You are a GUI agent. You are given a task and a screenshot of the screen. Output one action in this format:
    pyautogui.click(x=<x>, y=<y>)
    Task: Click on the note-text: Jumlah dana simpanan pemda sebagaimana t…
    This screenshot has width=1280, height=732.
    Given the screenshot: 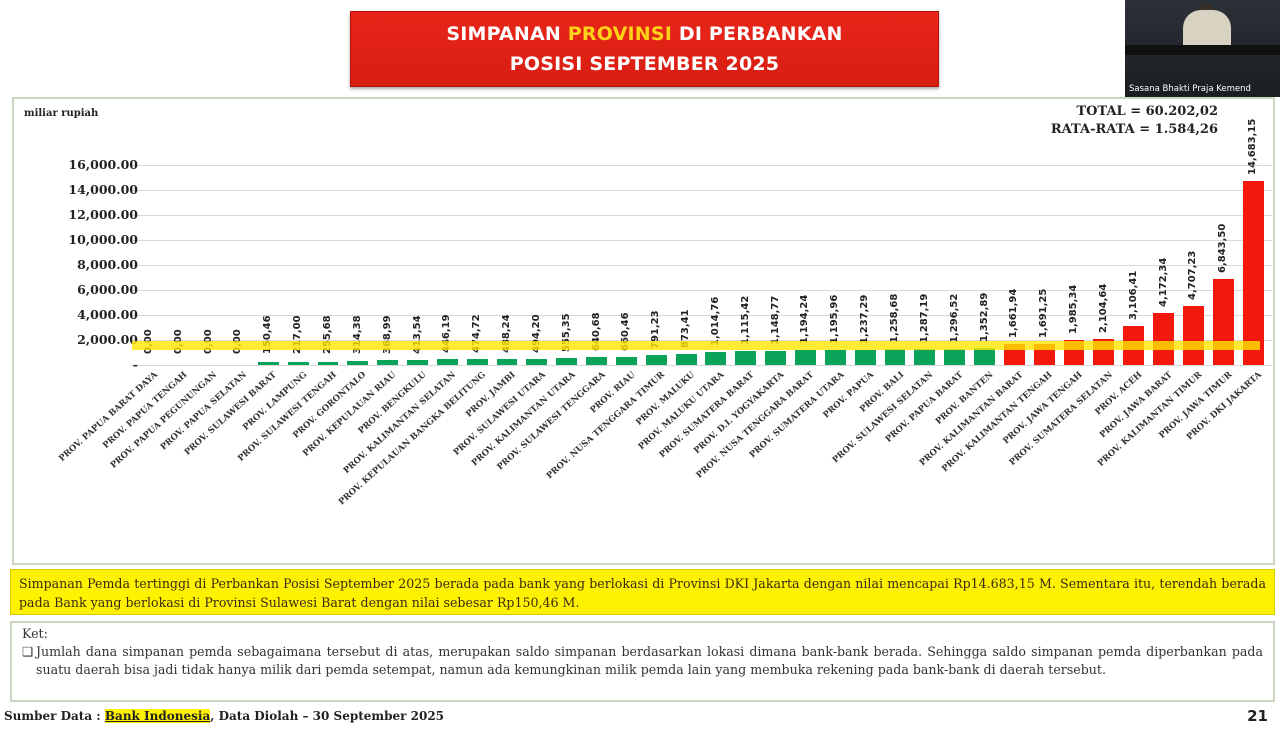 What is the action you would take?
    pyautogui.click(x=649, y=660)
    